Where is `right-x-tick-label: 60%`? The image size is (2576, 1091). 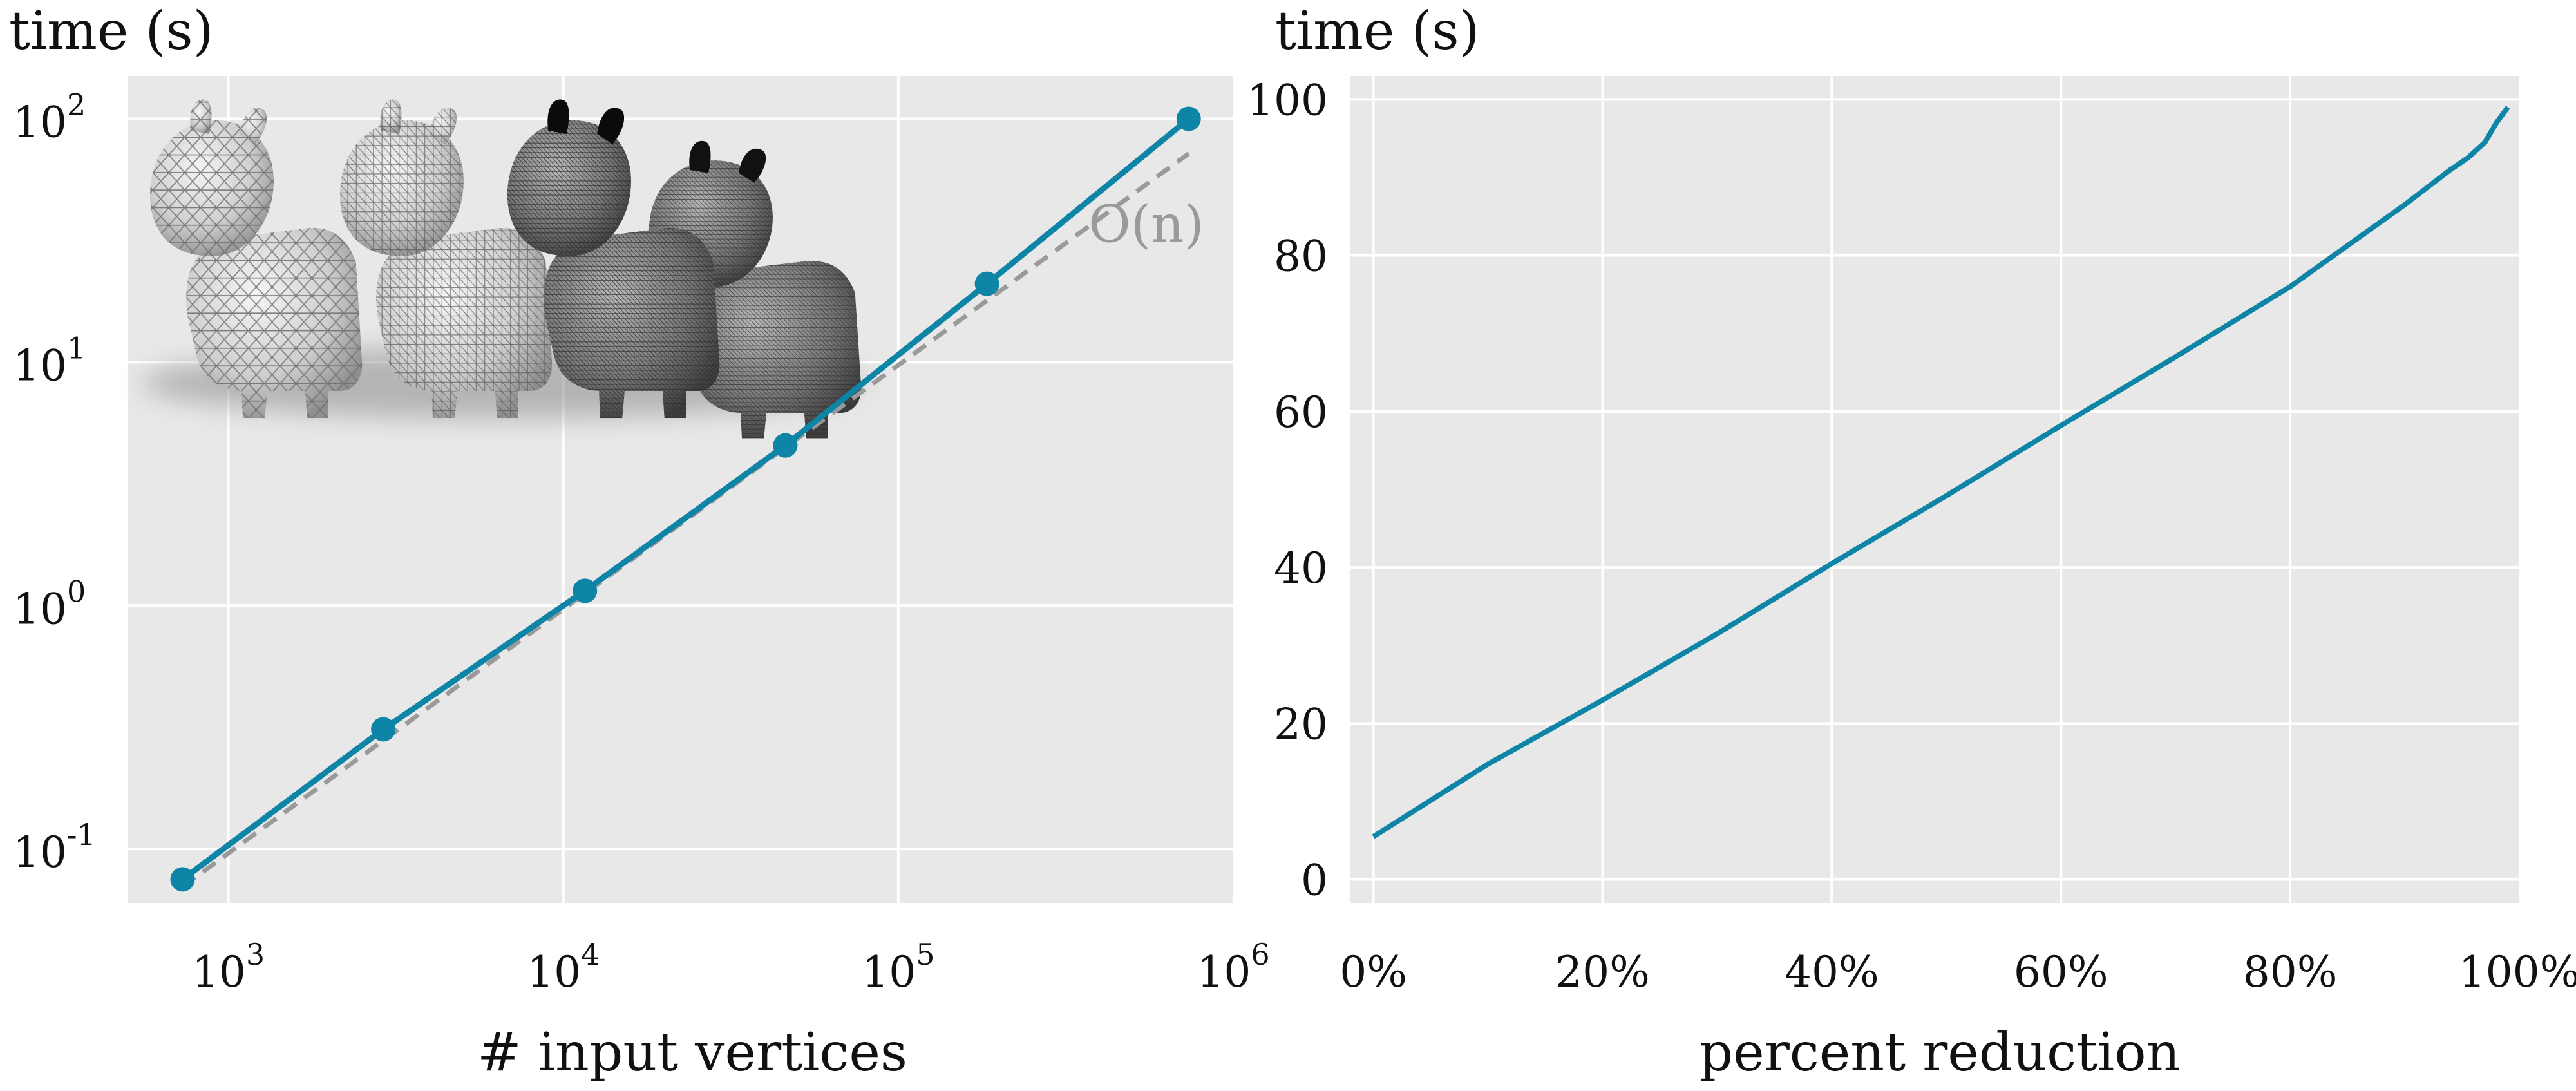
right-x-tick-label: 60% is located at coordinates (2061, 972).